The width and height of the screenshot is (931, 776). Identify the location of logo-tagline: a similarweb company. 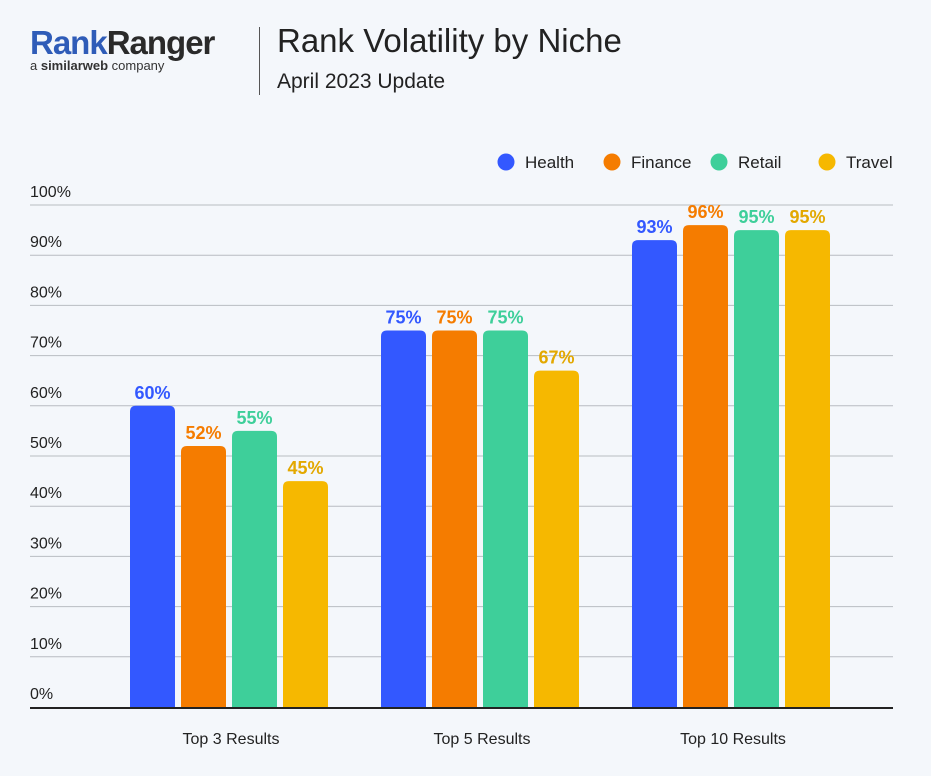
(97, 65).